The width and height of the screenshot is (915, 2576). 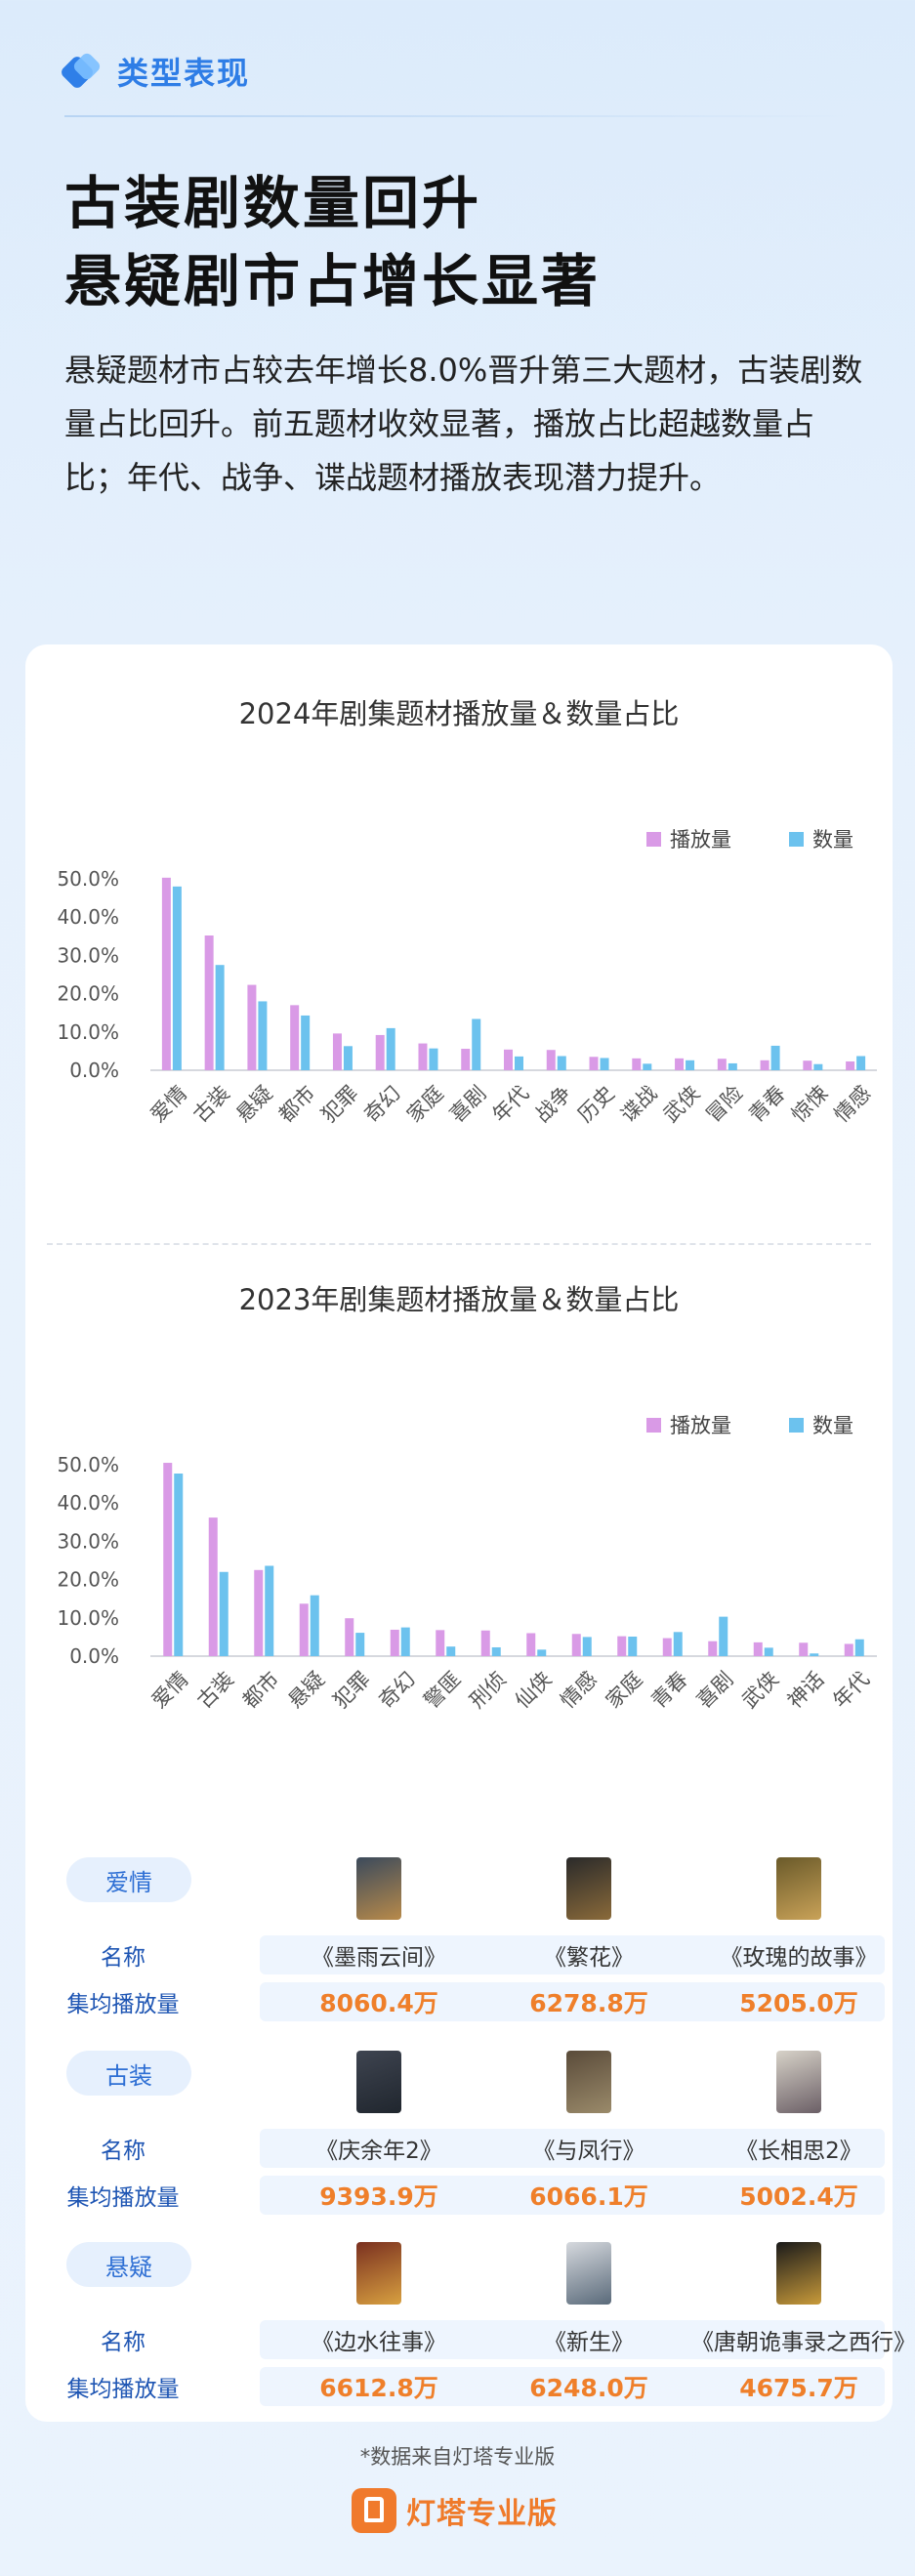 I want to click on avg-play-value: 6278.8万, so click(x=588, y=2003).